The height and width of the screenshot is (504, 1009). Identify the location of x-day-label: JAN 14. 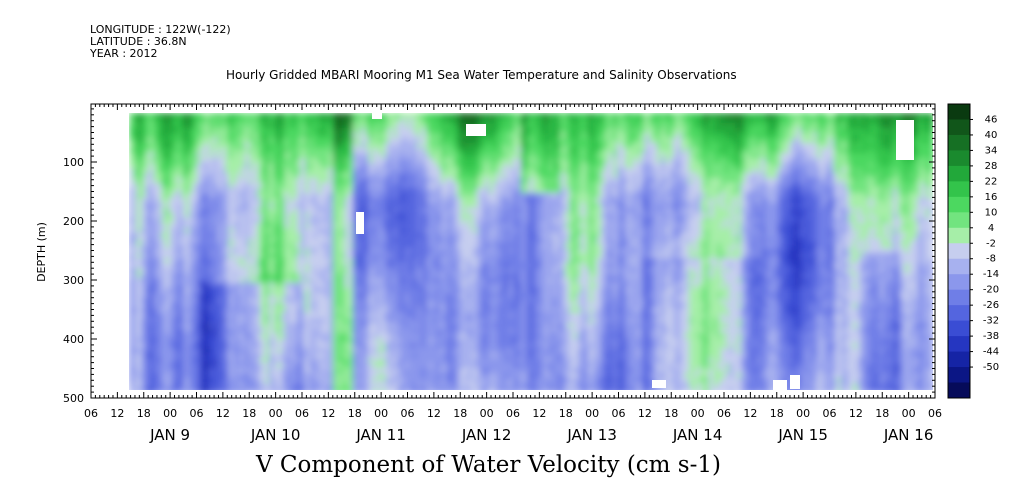
(697, 435).